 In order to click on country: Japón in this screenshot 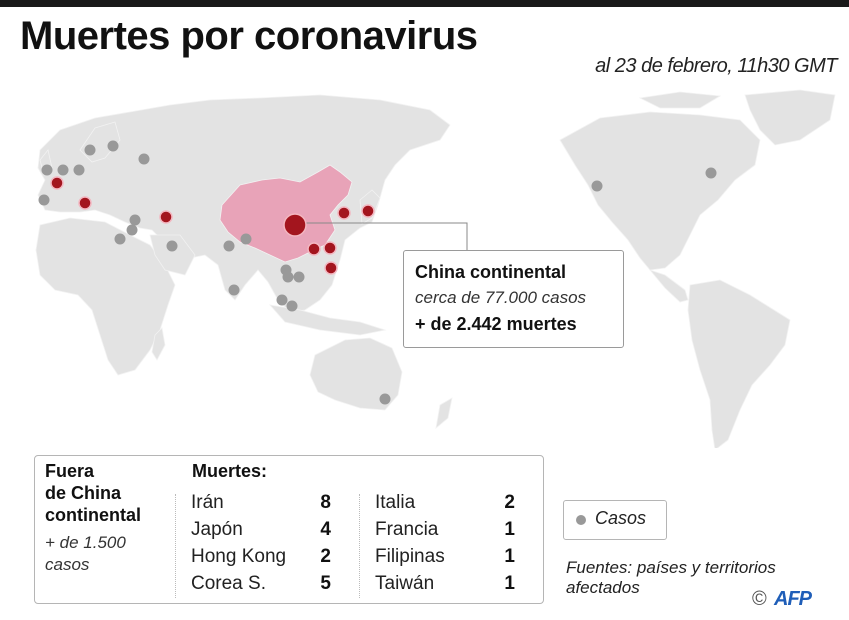, I will do `click(217, 529)`.